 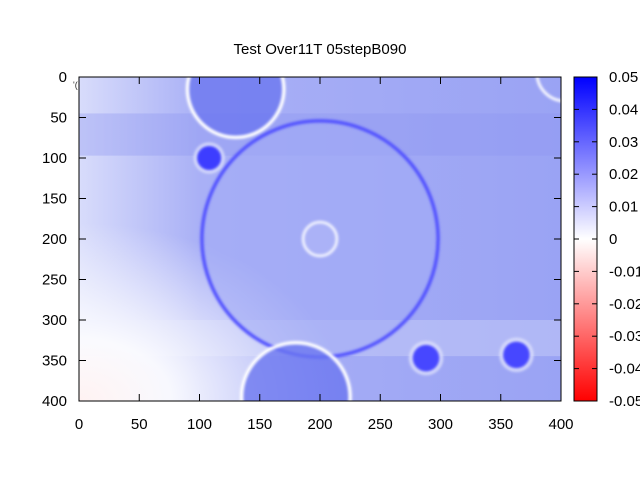 What do you see at coordinates (259, 424) in the screenshot?
I see `x-tick-label: 150` at bounding box center [259, 424].